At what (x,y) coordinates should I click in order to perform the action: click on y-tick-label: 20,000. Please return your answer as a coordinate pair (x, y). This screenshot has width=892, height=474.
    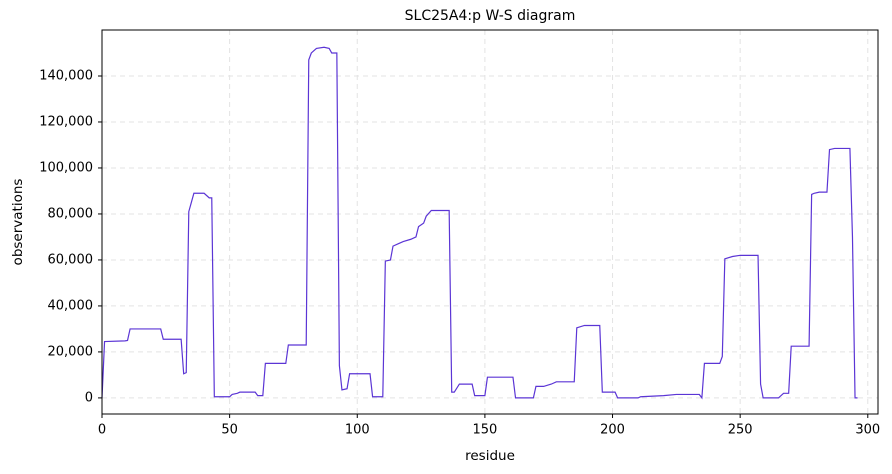
    Looking at the image, I should click on (71, 351).